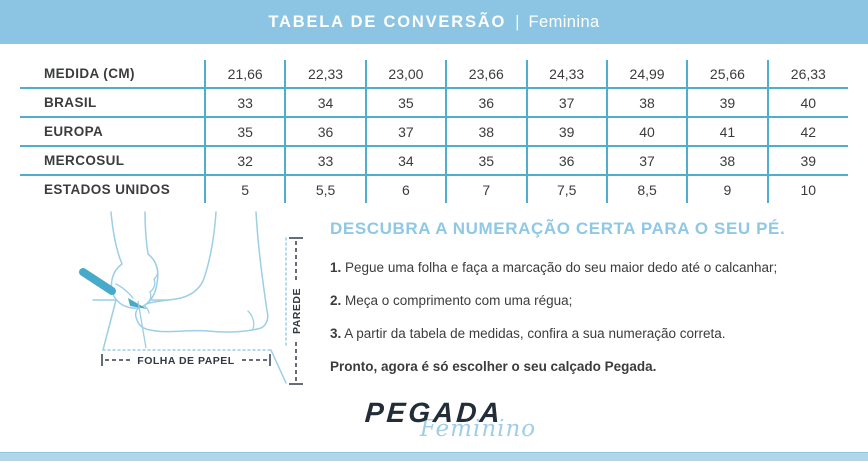  Describe the element at coordinates (807, 189) in the screenshot. I see `cell: 10` at that location.